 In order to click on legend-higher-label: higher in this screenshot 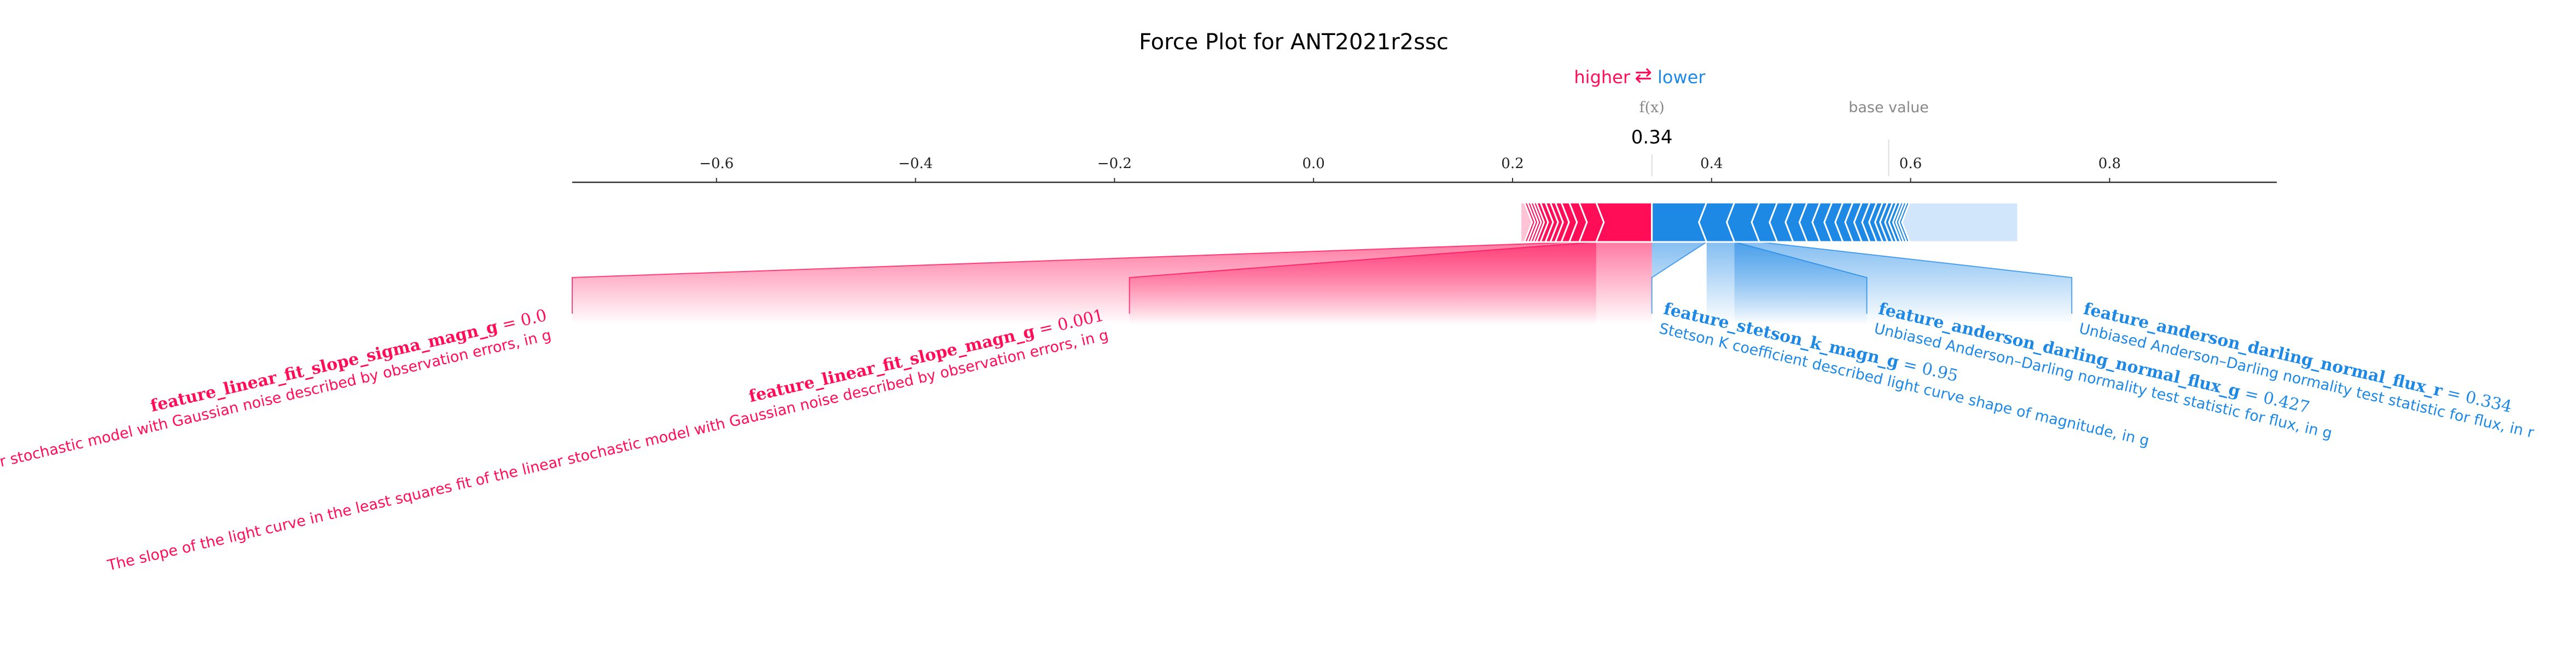, I will do `click(1602, 77)`.